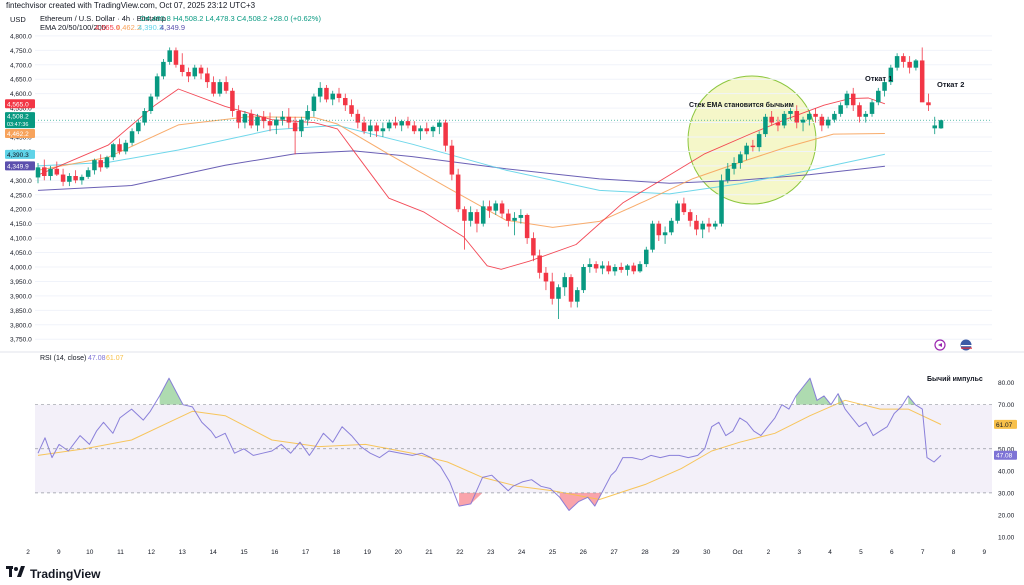  I want to click on current-price-tag: 4,508.2, so click(18, 117).